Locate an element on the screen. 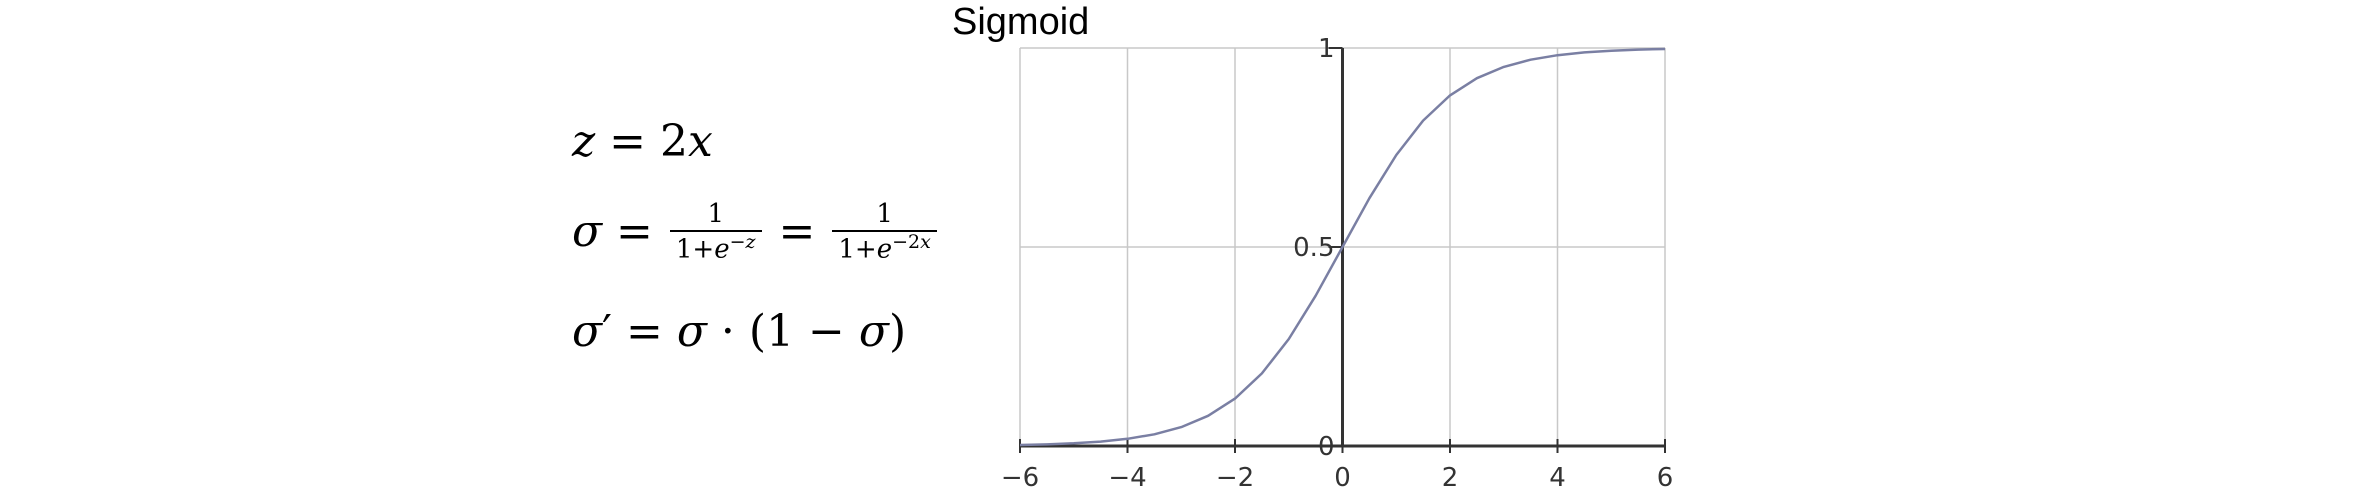 The width and height of the screenshot is (2354, 504). y-tick-label: 1 is located at coordinates (1326, 49).